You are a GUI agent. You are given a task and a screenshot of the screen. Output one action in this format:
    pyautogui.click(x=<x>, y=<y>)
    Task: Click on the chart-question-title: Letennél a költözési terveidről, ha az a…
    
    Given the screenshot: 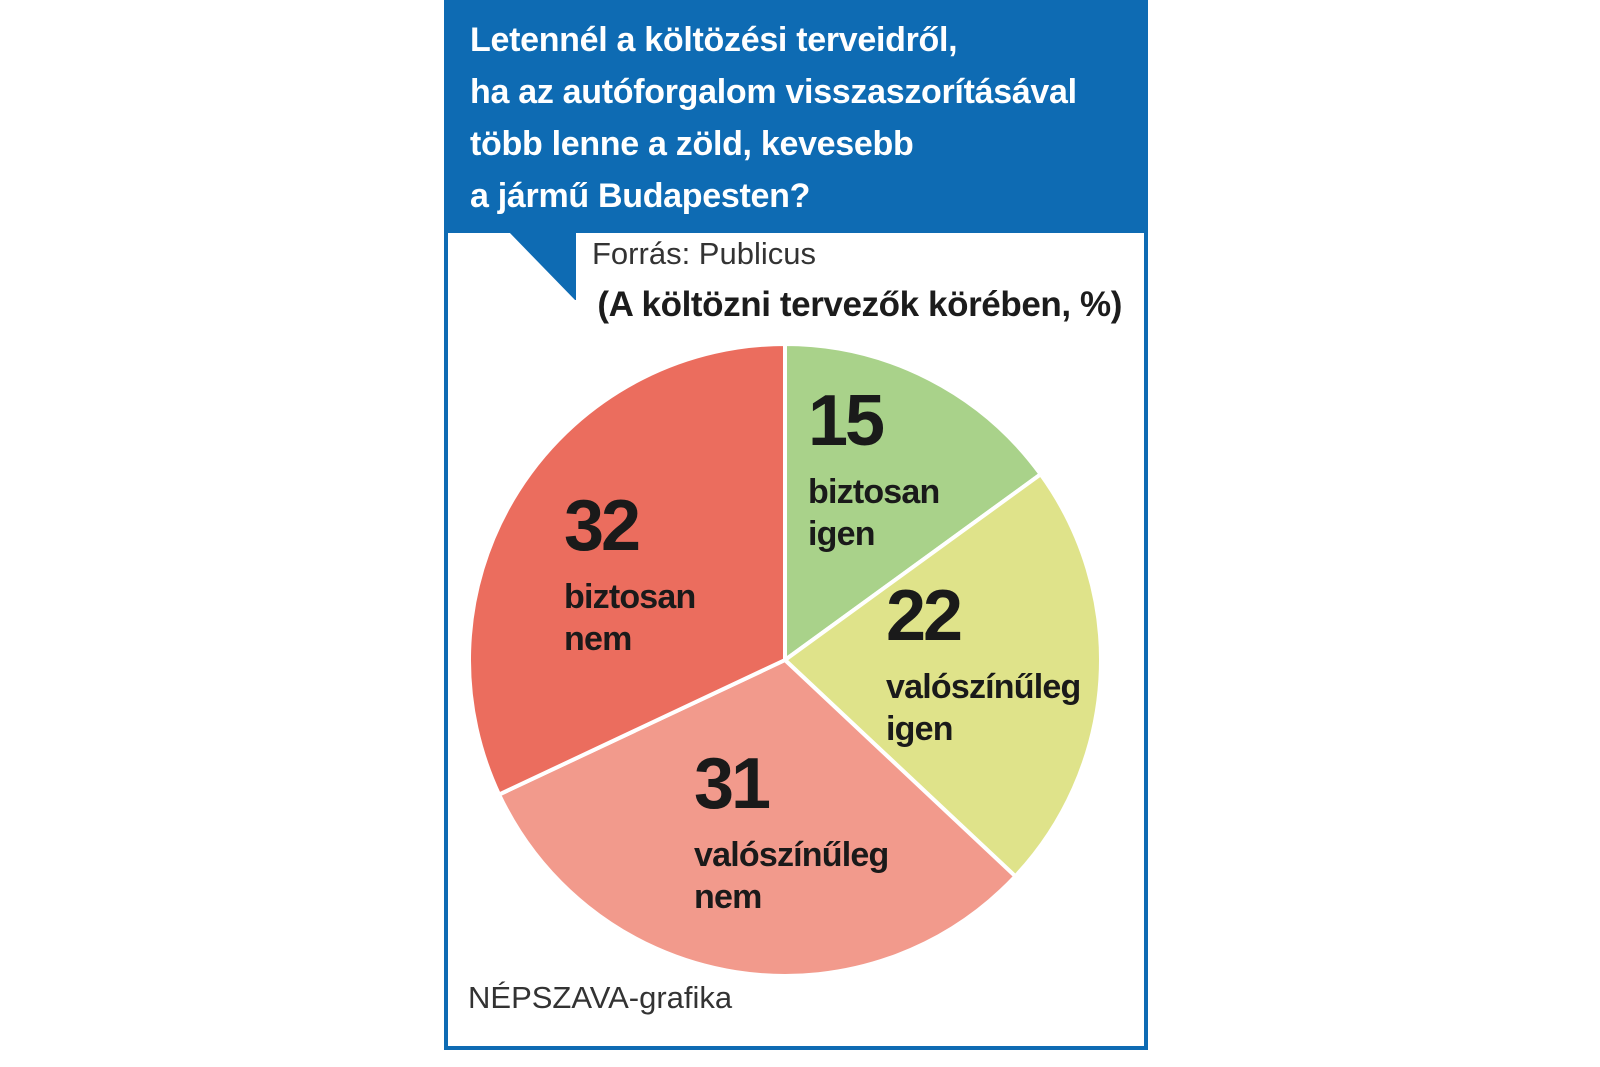 What is the action you would take?
    pyautogui.click(x=773, y=118)
    